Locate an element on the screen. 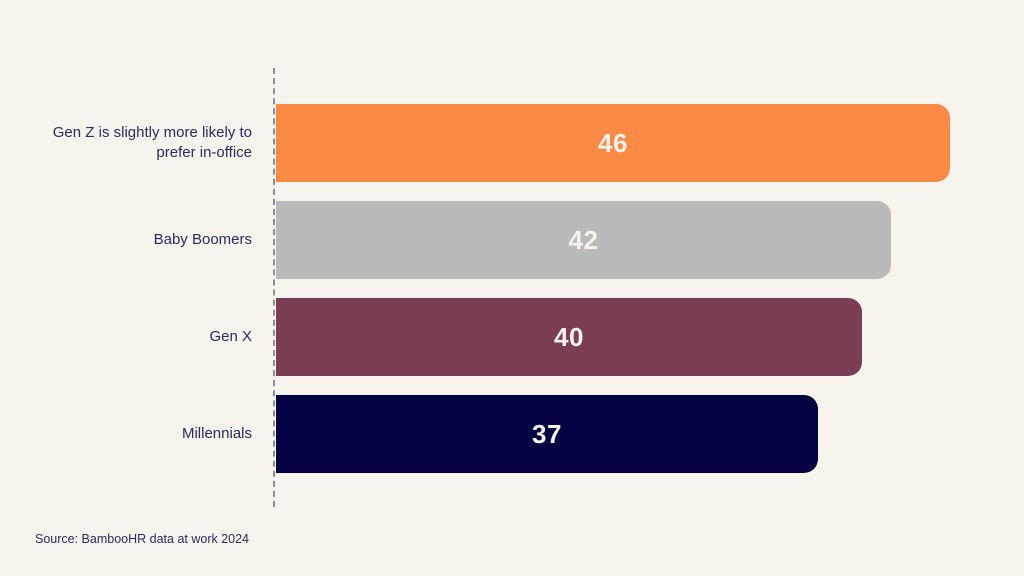  category-label: Millennials is located at coordinates (216, 433).